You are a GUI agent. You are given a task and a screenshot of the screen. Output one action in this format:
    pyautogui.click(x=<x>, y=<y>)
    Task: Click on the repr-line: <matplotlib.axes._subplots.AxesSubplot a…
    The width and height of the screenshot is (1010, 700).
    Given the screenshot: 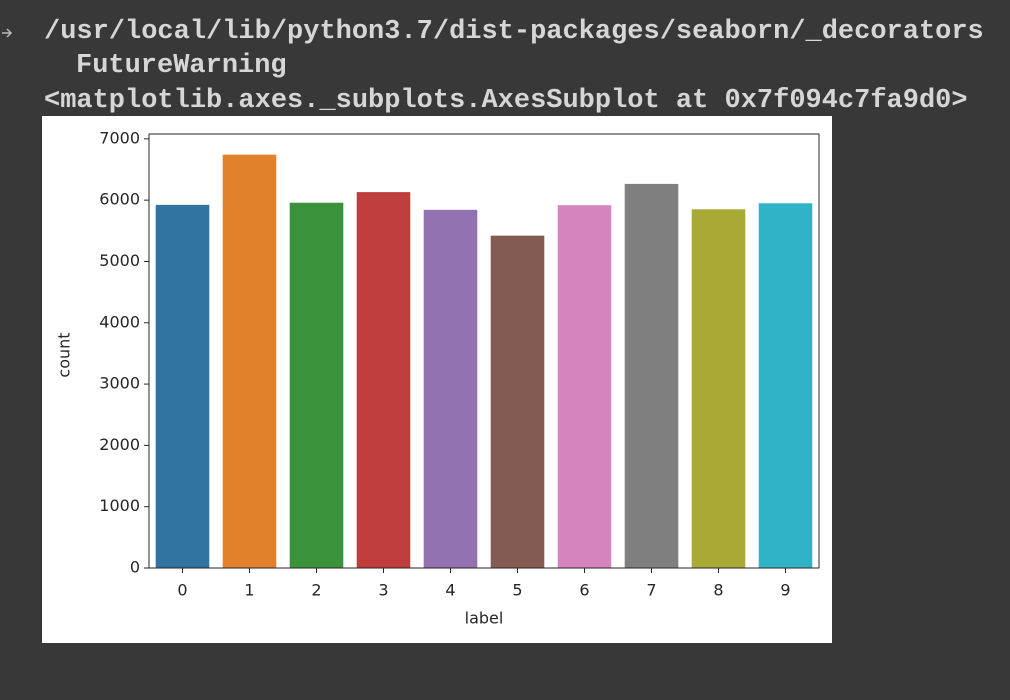 What is the action you would take?
    pyautogui.click(x=506, y=101)
    